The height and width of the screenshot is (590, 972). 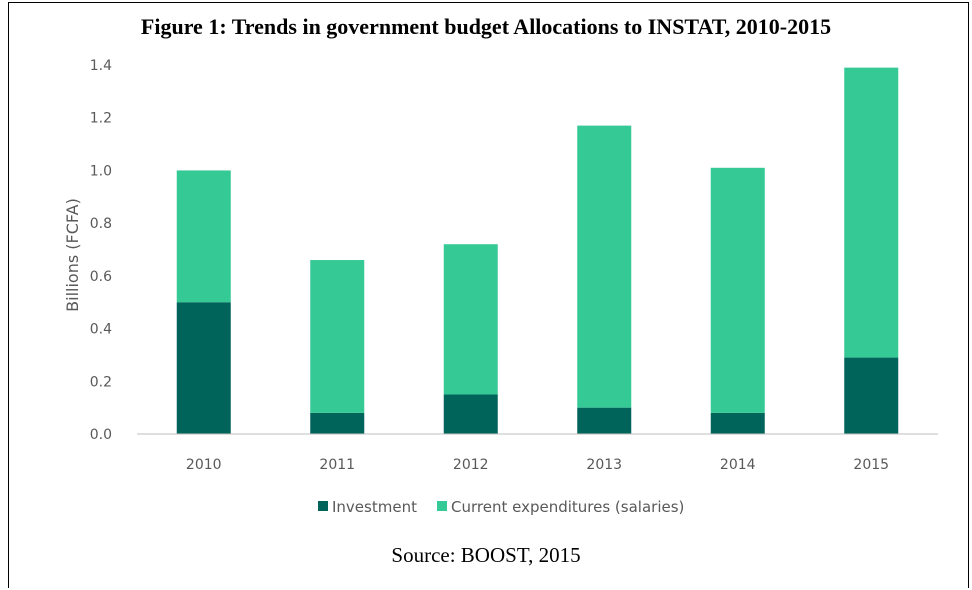 I want to click on y-tick-label: 0.2, so click(x=101, y=382).